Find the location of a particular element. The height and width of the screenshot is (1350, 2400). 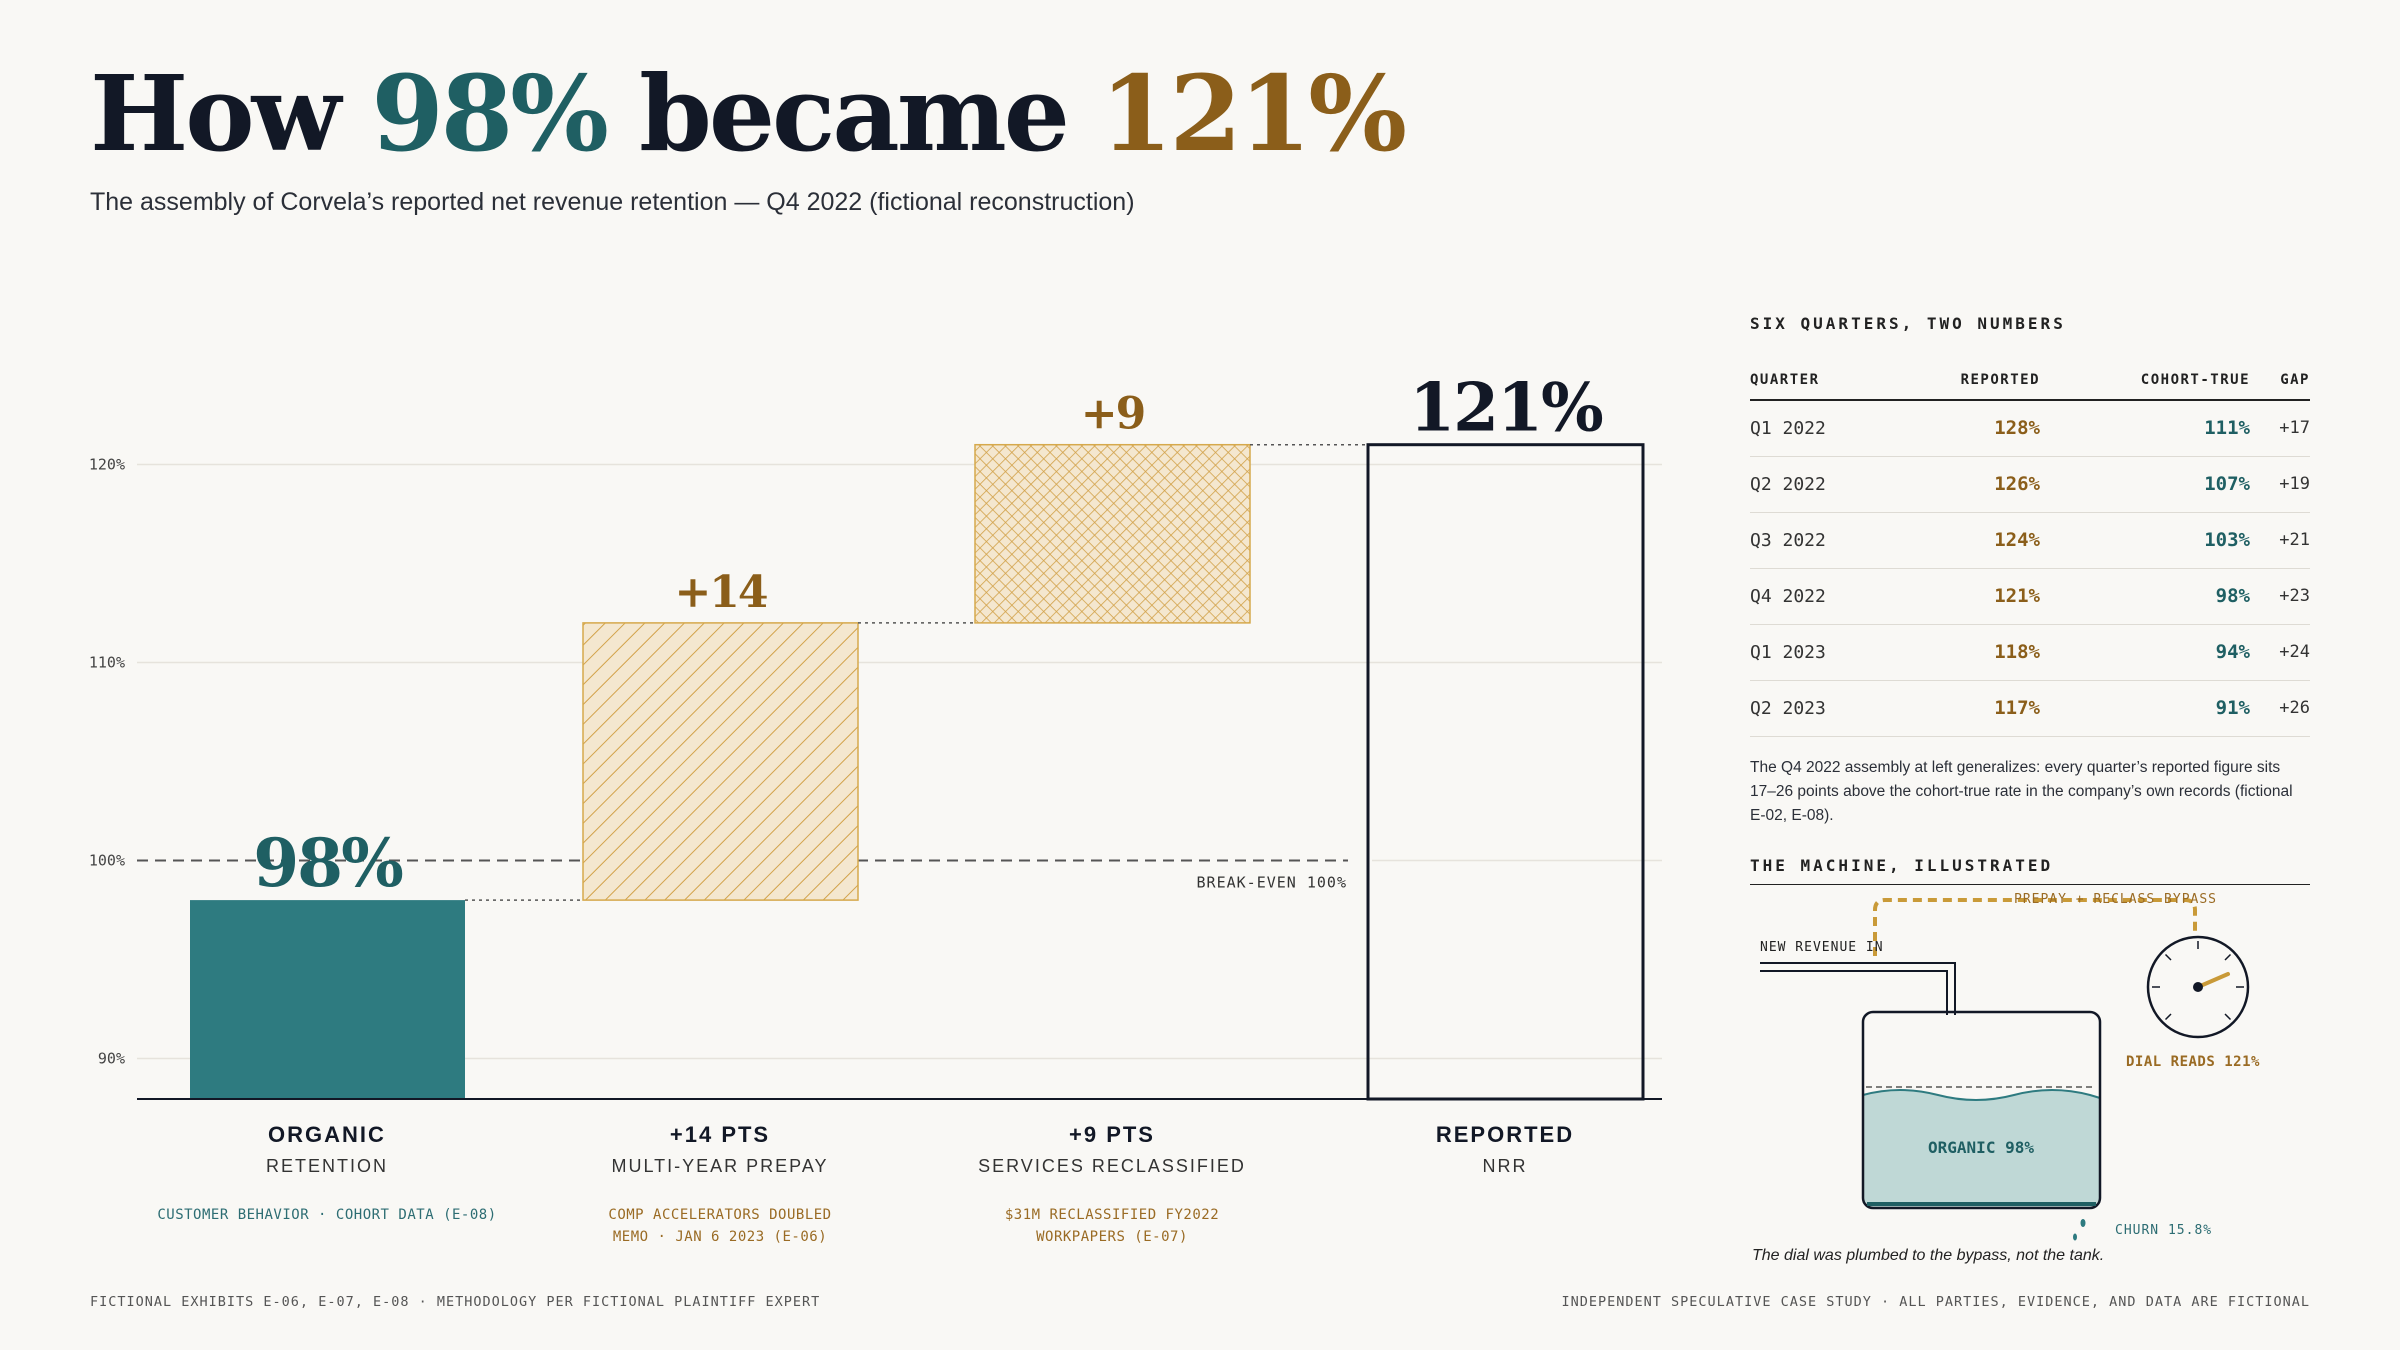

table-row: Q3 2022 124% 103% +21 is located at coordinates (2030, 540).